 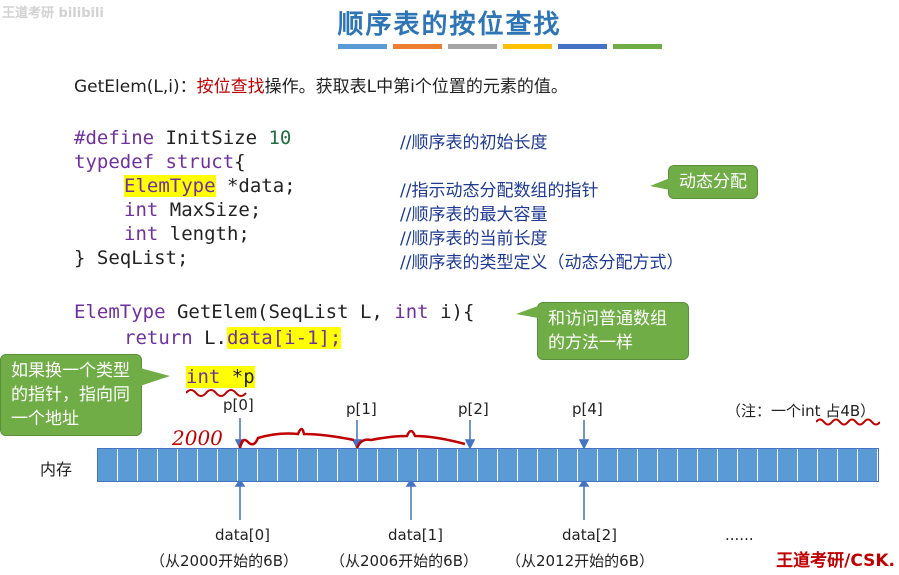 I want to click on memory-strip, so click(x=488, y=465).